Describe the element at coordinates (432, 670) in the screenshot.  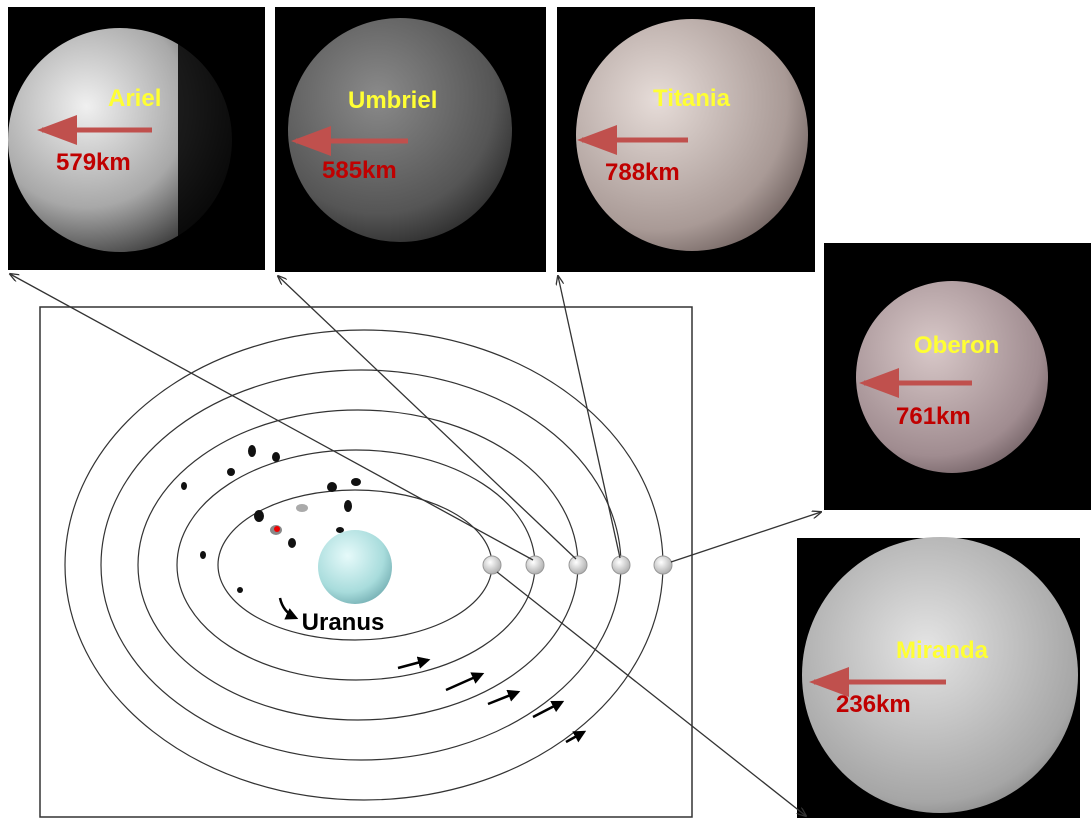
I see `orbit-direction` at that location.